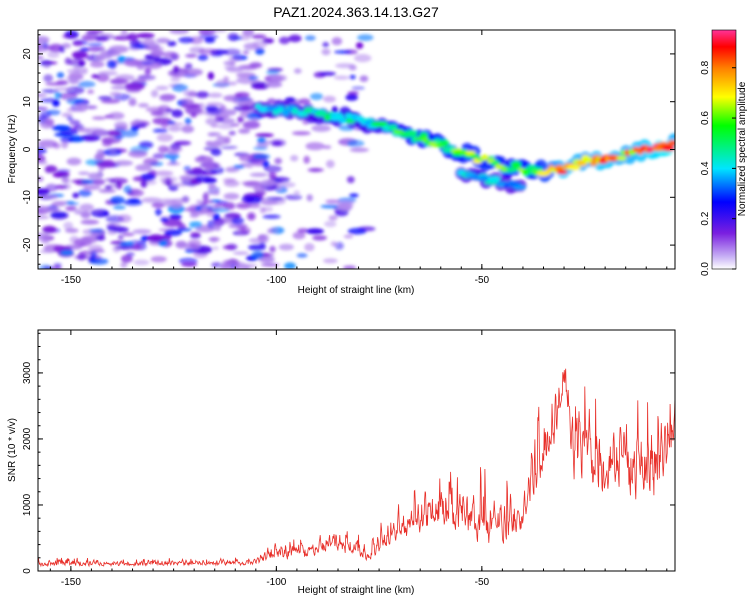 Image resolution: width=750 pixels, height=600 pixels. Describe the element at coordinates (482, 582) in the screenshot. I see `snr-xtick-label: -50` at that location.